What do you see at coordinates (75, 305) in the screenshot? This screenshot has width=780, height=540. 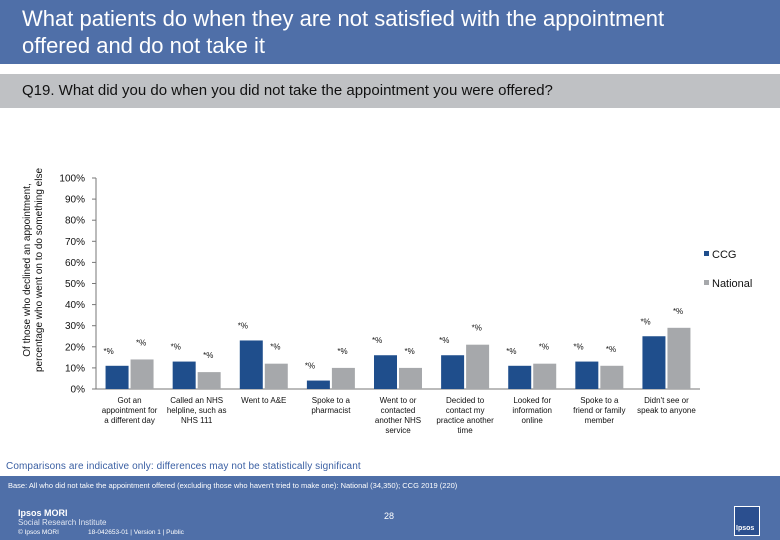 I see `y-tick-label: 40%` at bounding box center [75, 305].